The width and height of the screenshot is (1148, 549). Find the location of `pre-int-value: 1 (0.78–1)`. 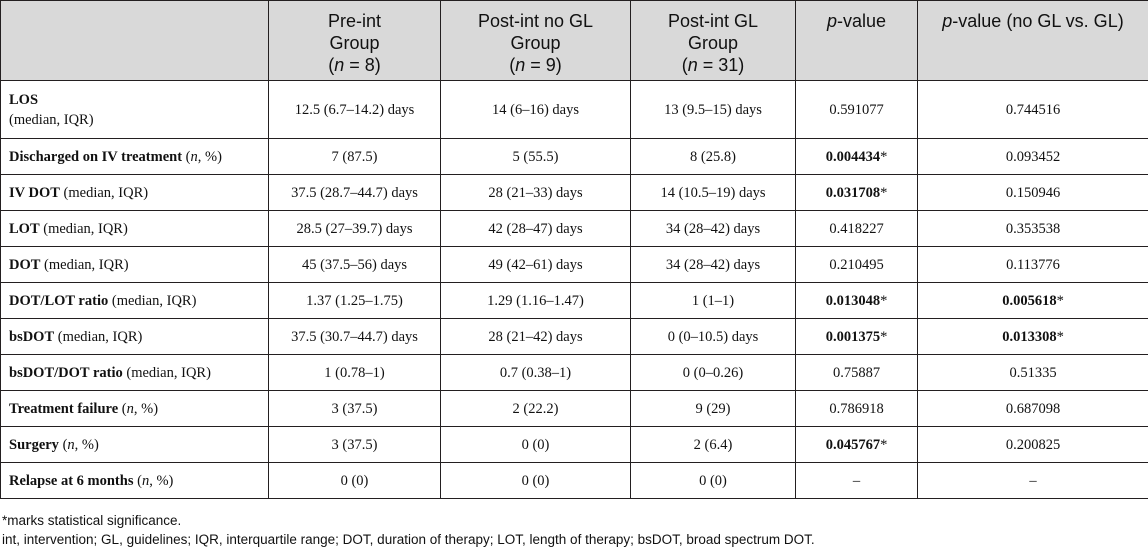

pre-int-value: 1 (0.78–1) is located at coordinates (354, 372).